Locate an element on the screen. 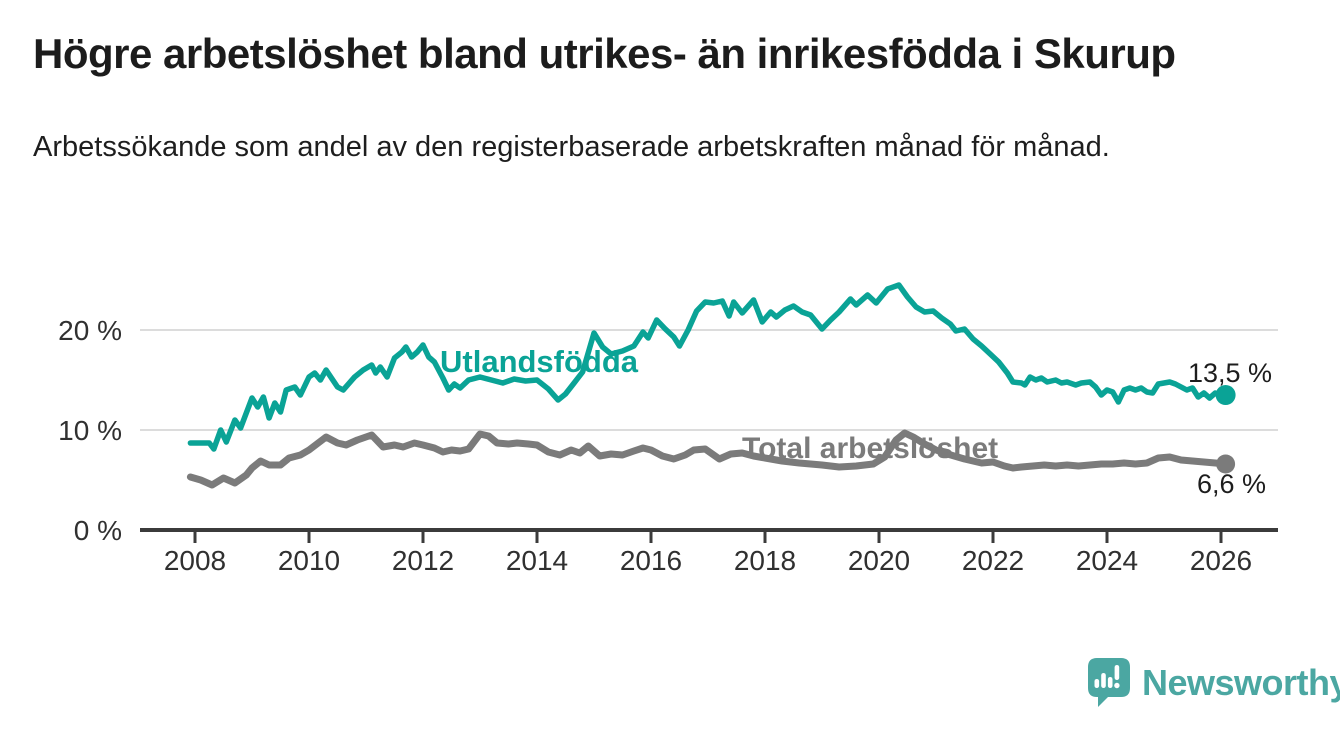 The width and height of the screenshot is (1340, 734). end-value-label-total-arbetsloshet: 6,6 % is located at coordinates (1232, 484).